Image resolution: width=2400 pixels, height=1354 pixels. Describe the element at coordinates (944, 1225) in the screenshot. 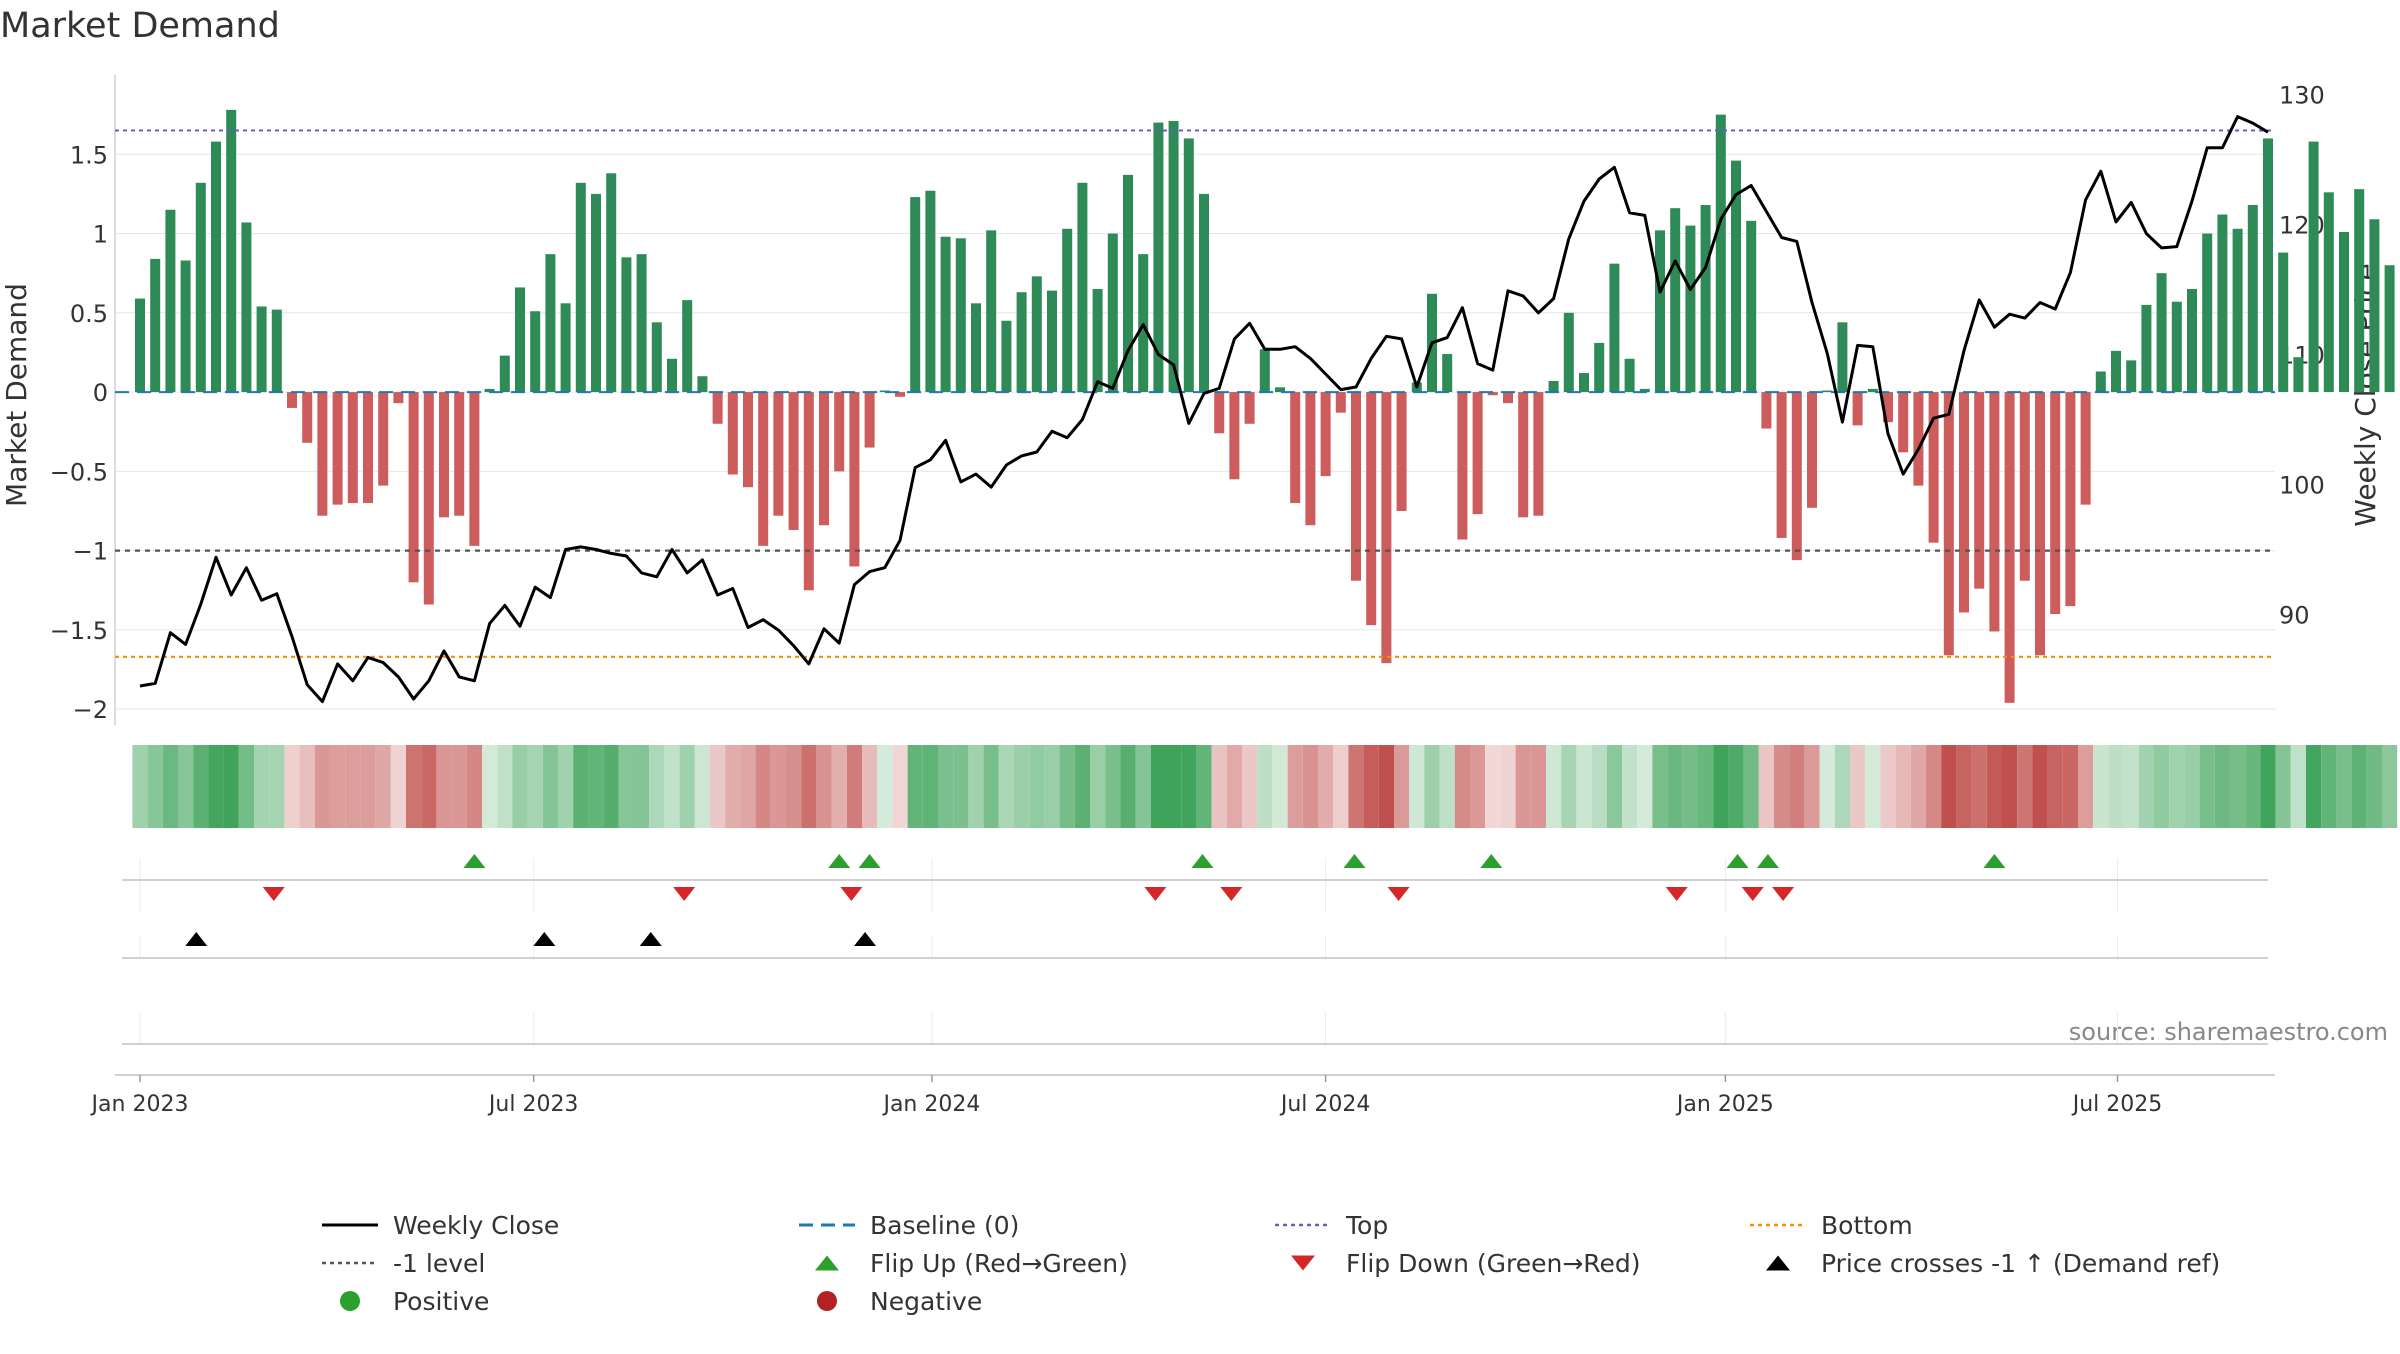

I see `legend-label: Baseline (0)` at that location.